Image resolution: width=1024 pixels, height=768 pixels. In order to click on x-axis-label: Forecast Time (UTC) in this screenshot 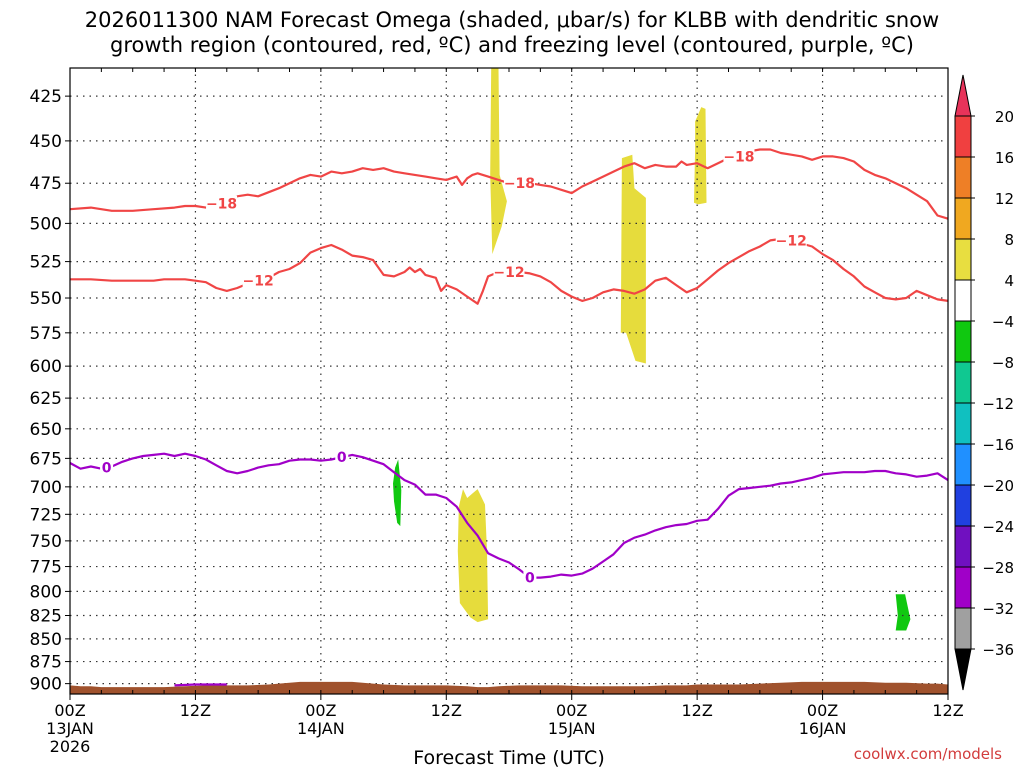, I will do `click(508, 757)`.